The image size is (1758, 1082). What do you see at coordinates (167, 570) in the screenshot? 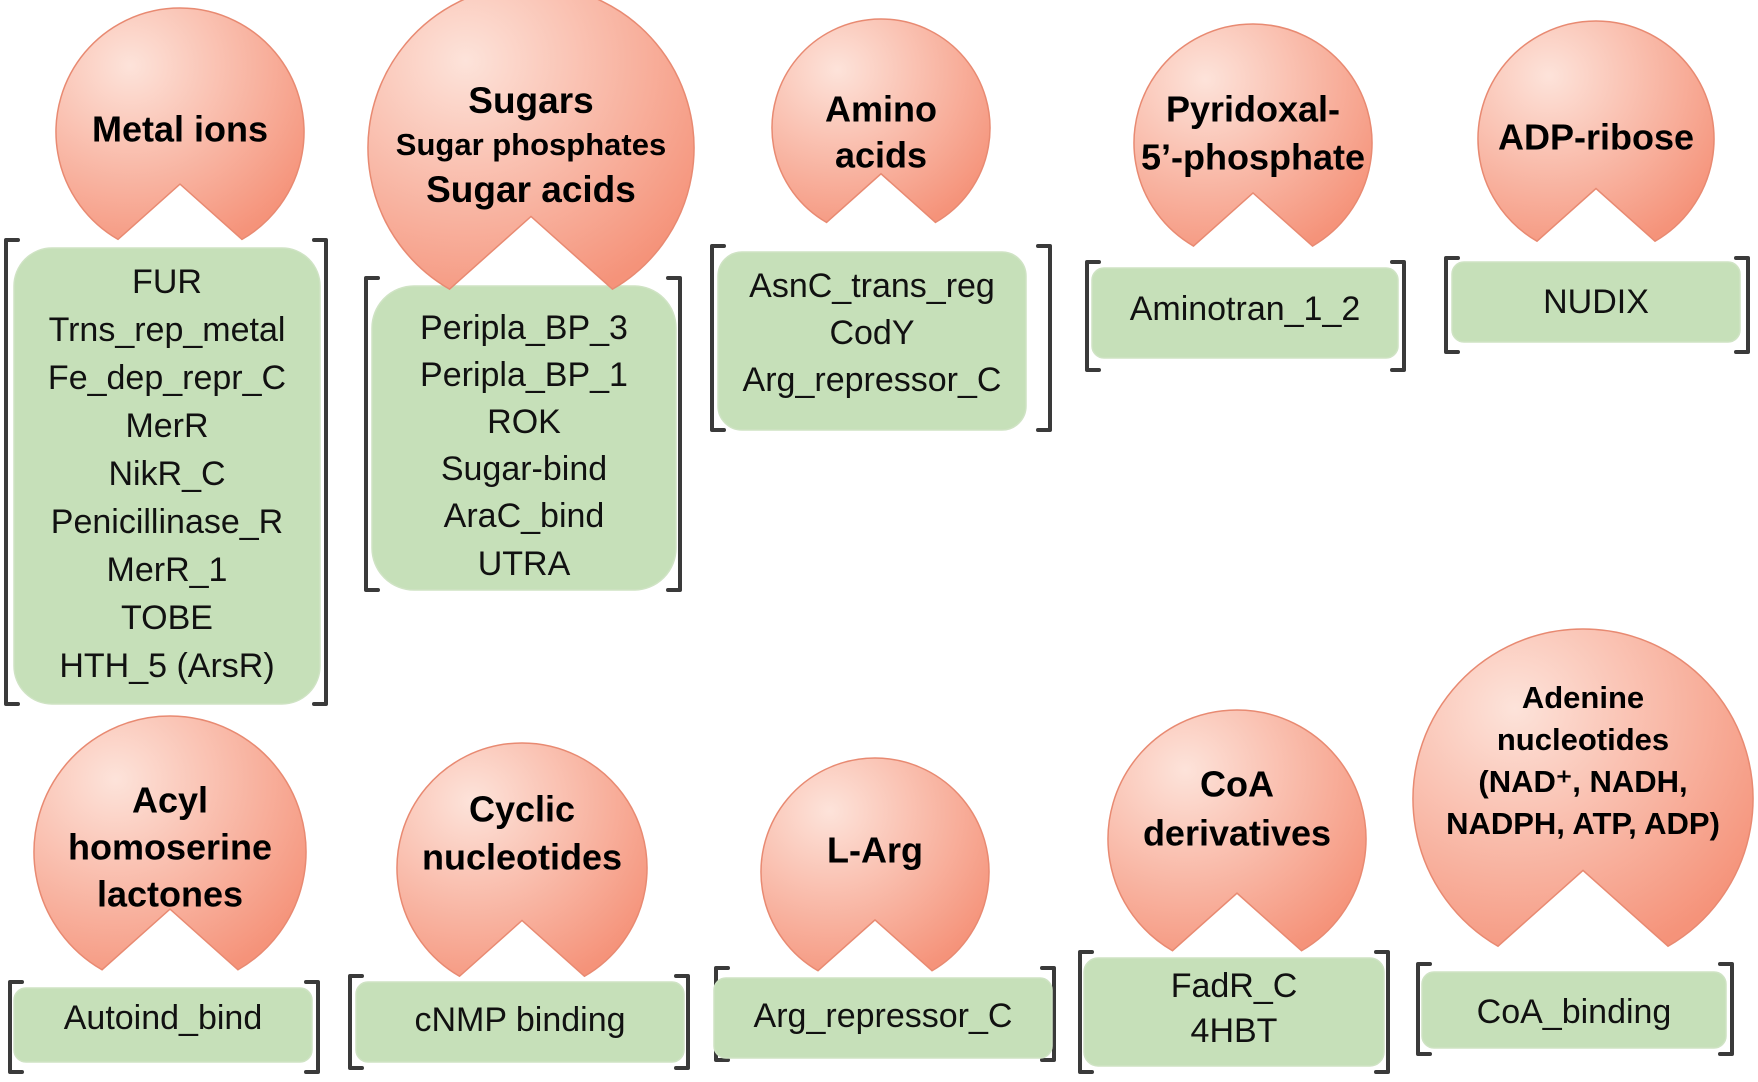
I see `domain-name: MerR_1` at bounding box center [167, 570].